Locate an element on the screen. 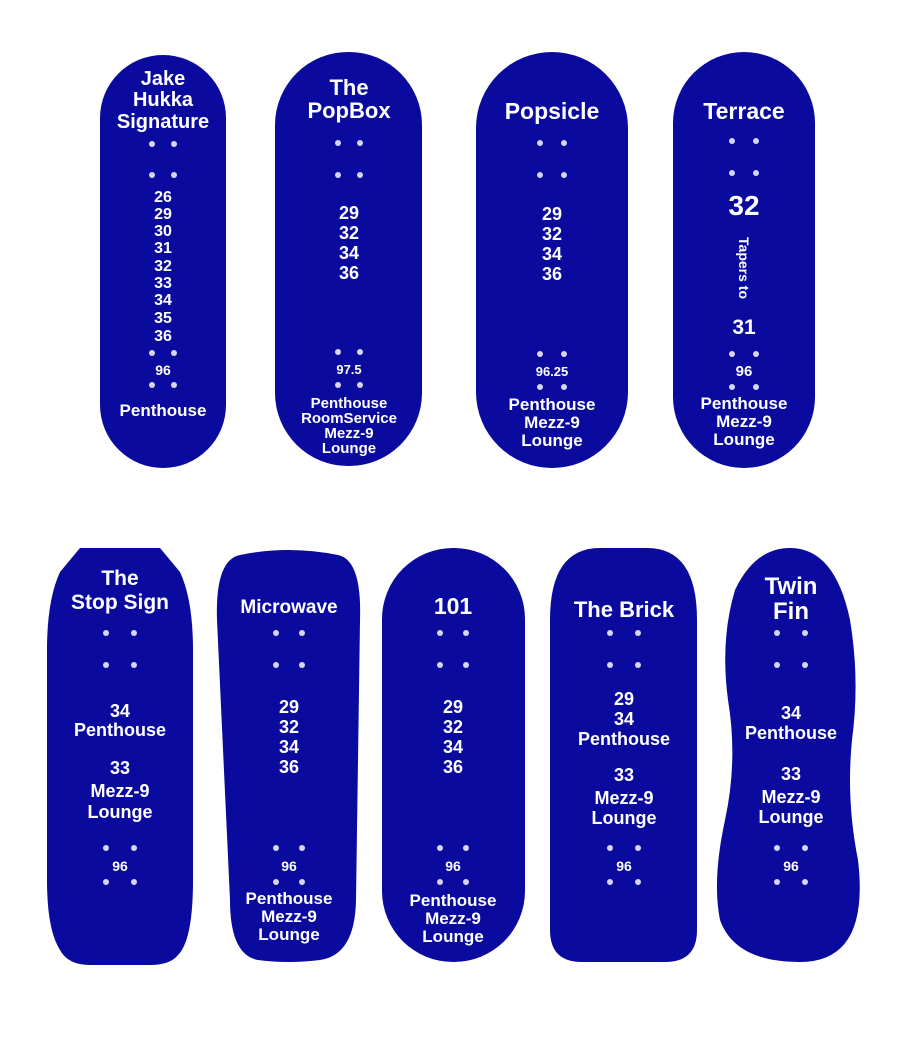  deck-model: RoomService is located at coordinates (349, 418).